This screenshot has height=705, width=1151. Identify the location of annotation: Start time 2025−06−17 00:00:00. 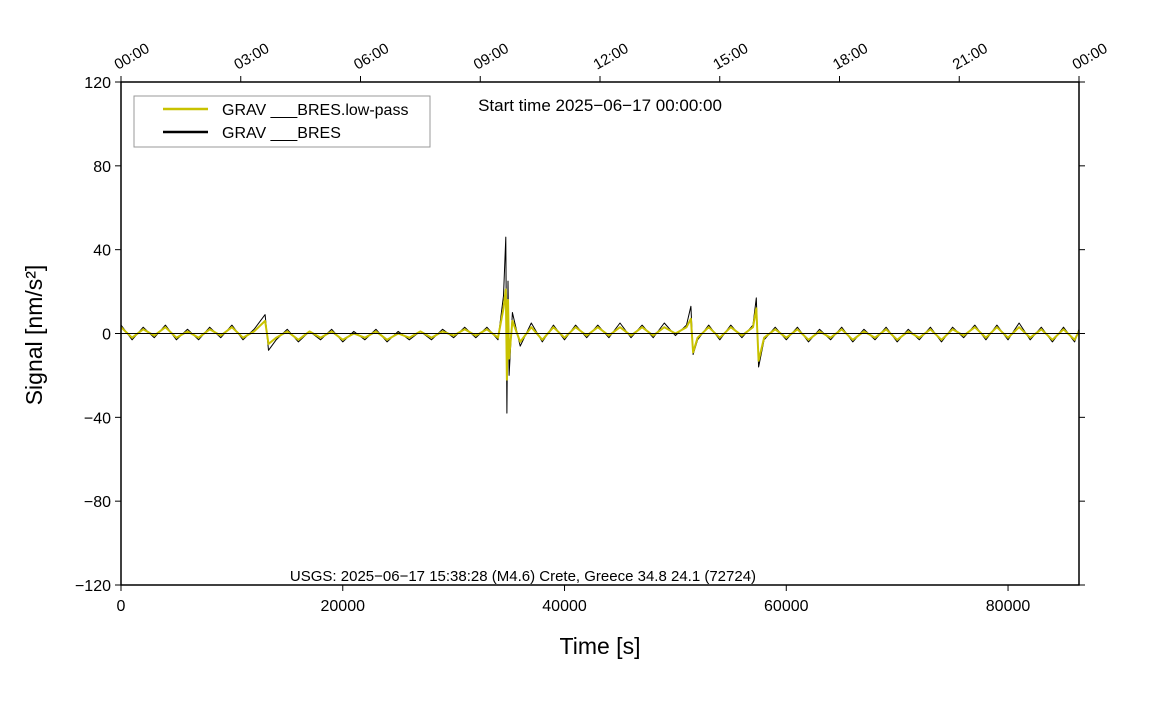
(600, 105).